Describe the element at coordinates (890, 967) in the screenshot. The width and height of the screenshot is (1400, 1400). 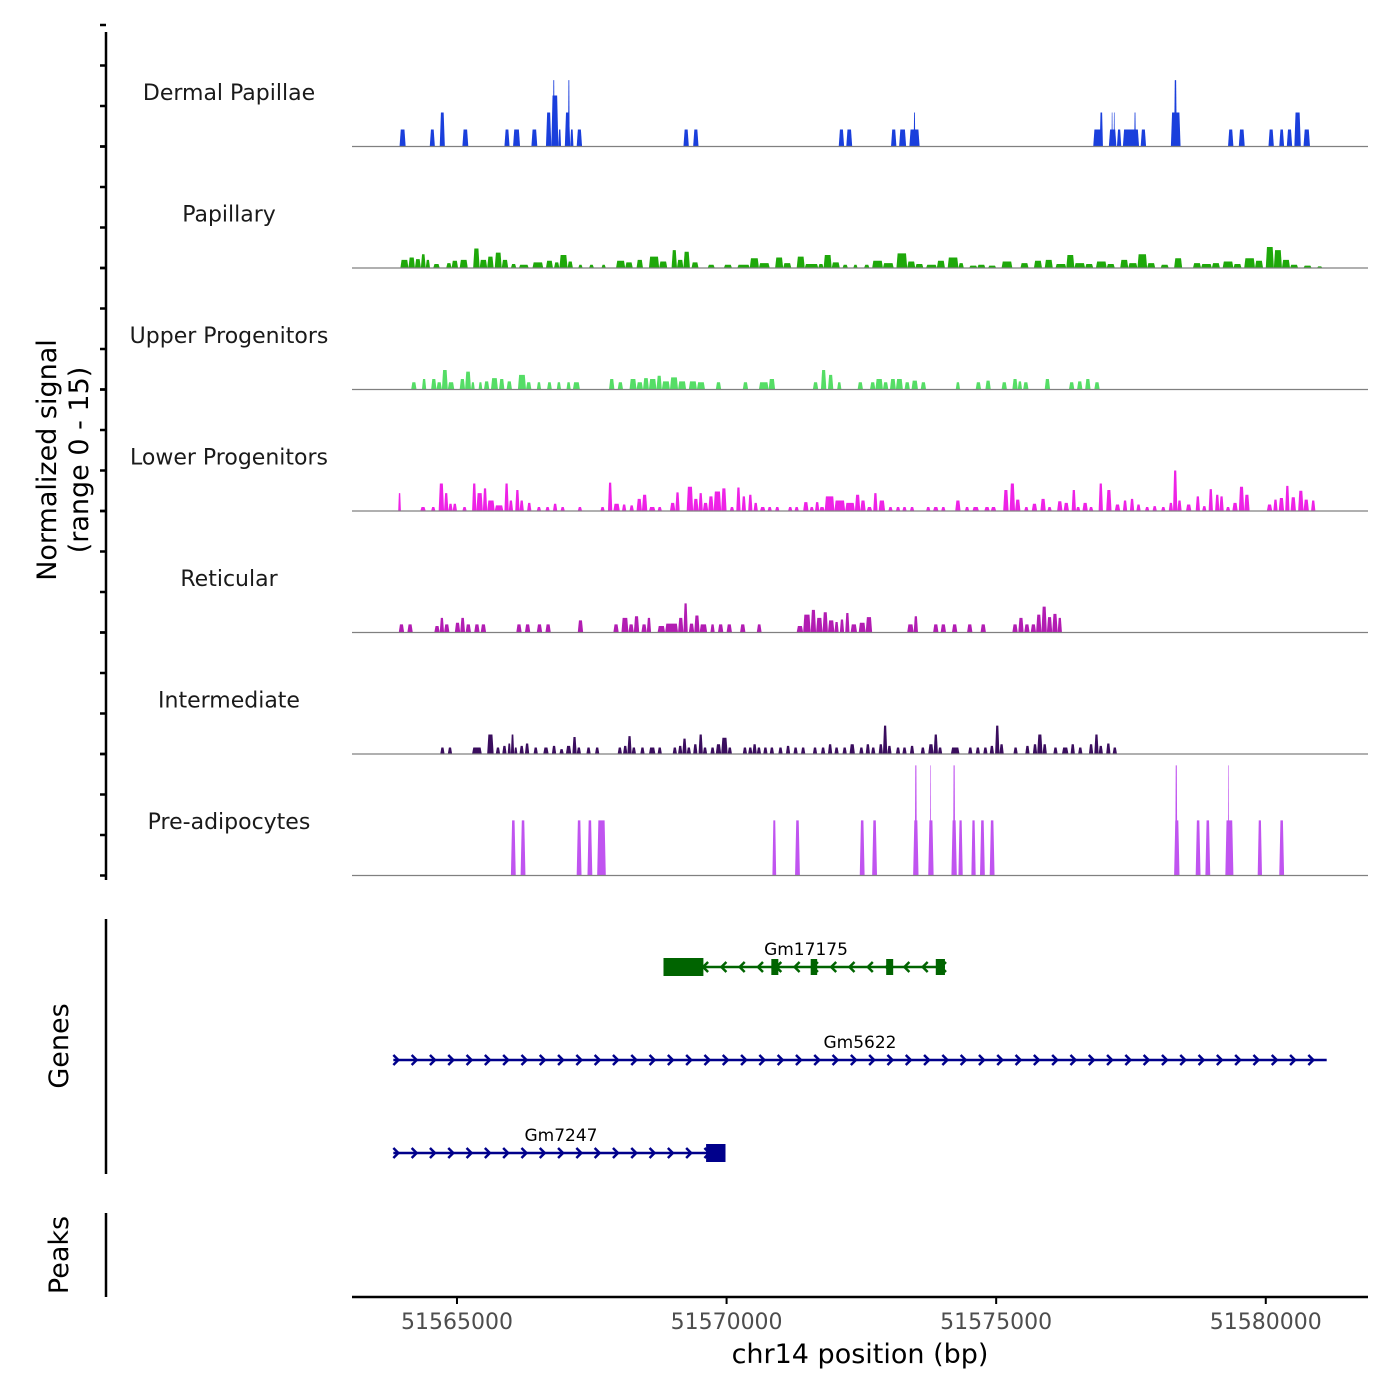
I see `exon` at that location.